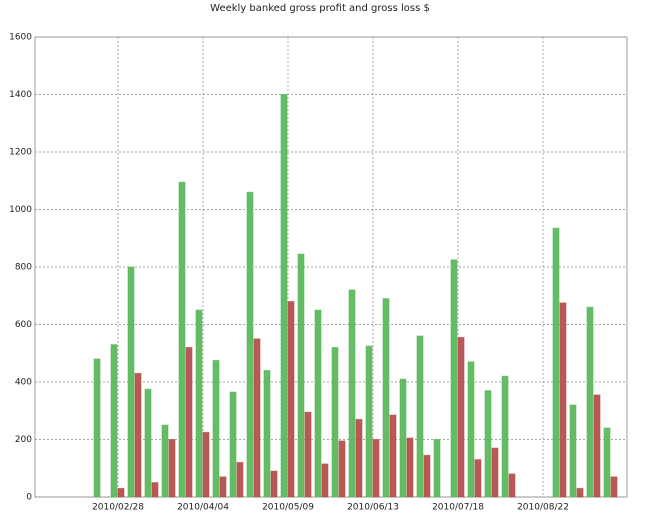 The height and width of the screenshot is (520, 650). Describe the element at coordinates (543, 508) in the screenshot. I see `x-tick-label: 2010/08/22` at that location.